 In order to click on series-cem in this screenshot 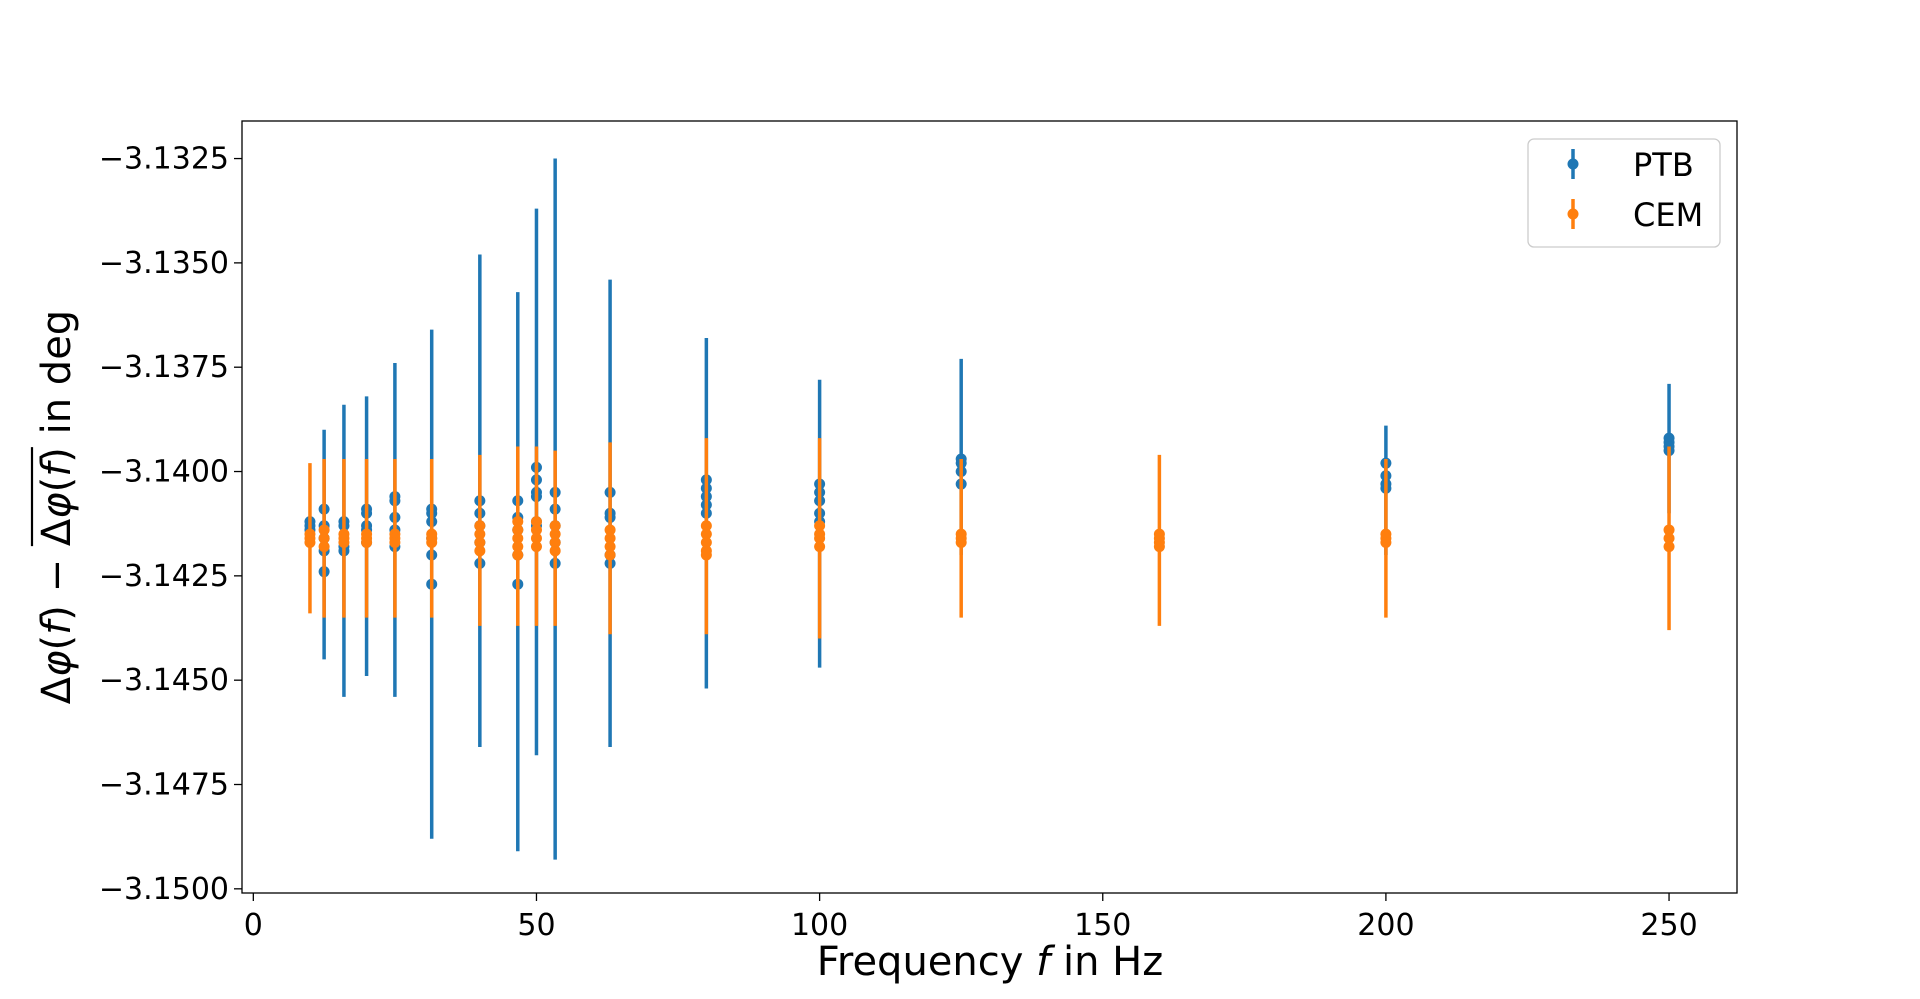, I will do `click(989, 538)`.